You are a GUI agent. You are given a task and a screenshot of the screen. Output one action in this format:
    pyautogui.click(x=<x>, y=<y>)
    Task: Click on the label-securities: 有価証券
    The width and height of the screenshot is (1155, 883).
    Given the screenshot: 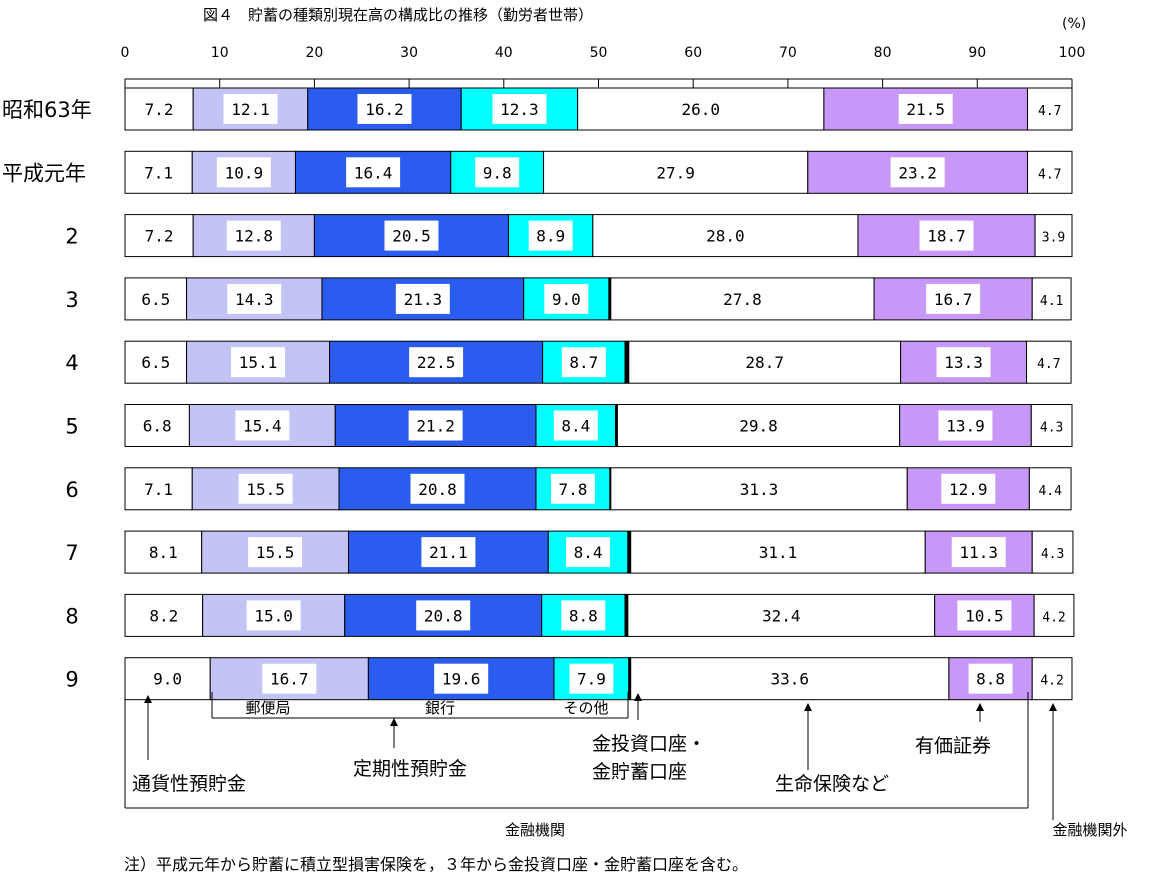 What is the action you would take?
    pyautogui.click(x=953, y=746)
    